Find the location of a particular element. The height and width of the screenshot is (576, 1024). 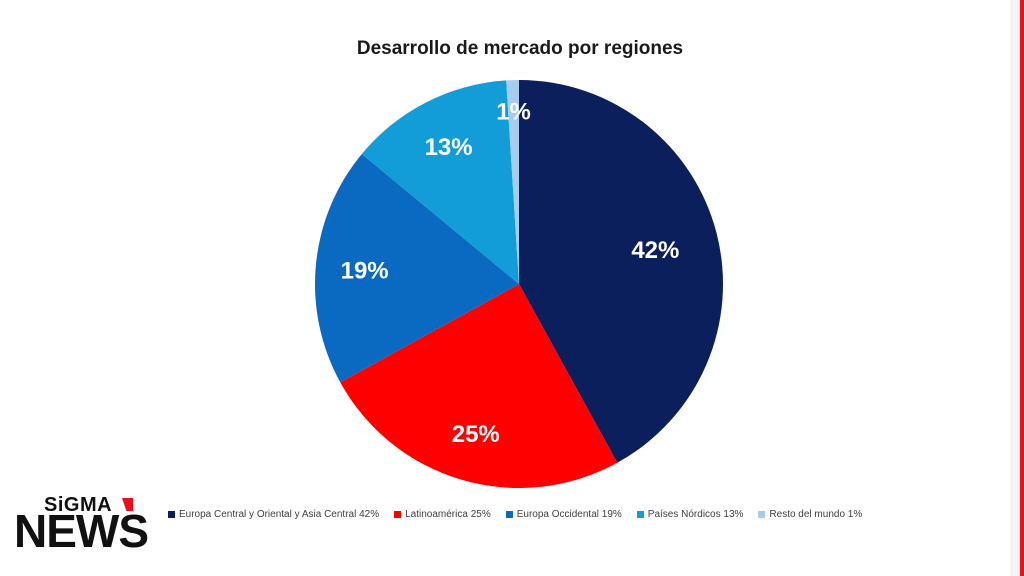

sigma-news-logo: SiGMA NEWS is located at coordinates (89, 527).